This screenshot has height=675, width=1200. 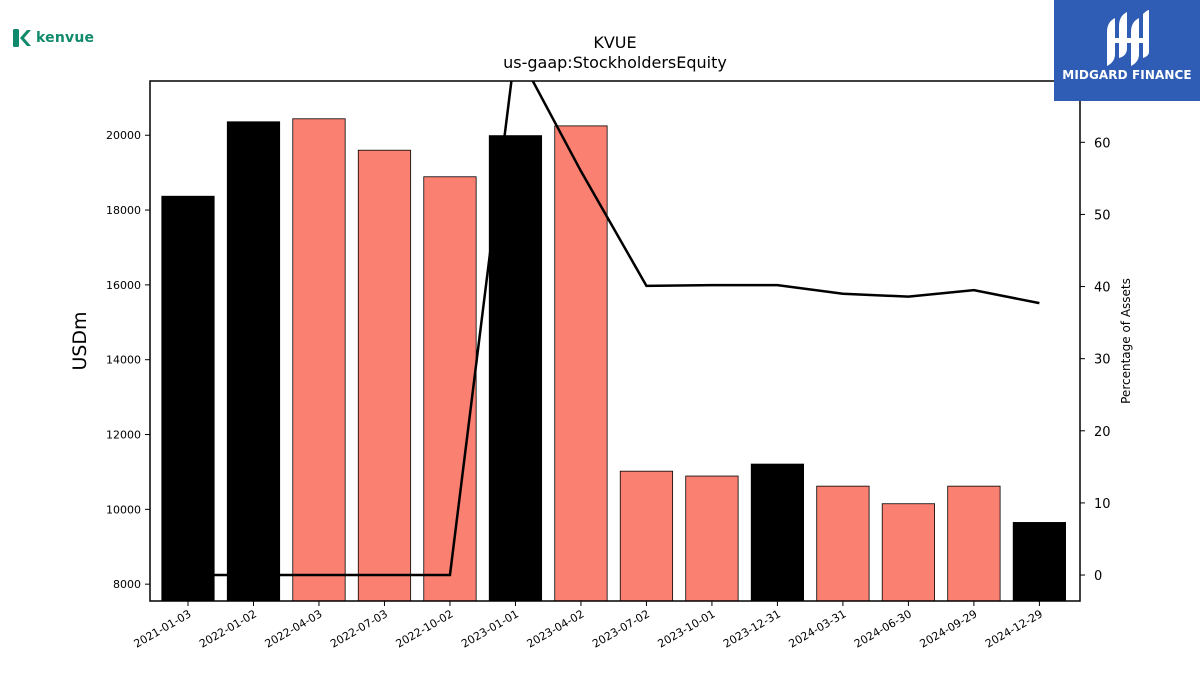 What do you see at coordinates (163, 628) in the screenshot?
I see `x-tick-label: 2021-01-03` at bounding box center [163, 628].